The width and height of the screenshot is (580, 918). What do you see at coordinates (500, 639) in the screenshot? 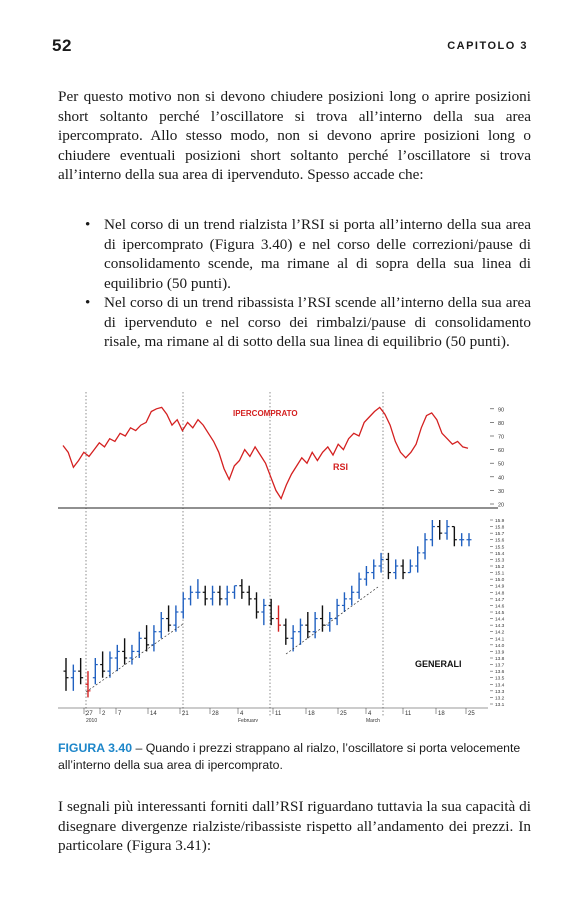
I see `price-tick-label: 14.1` at bounding box center [500, 639].